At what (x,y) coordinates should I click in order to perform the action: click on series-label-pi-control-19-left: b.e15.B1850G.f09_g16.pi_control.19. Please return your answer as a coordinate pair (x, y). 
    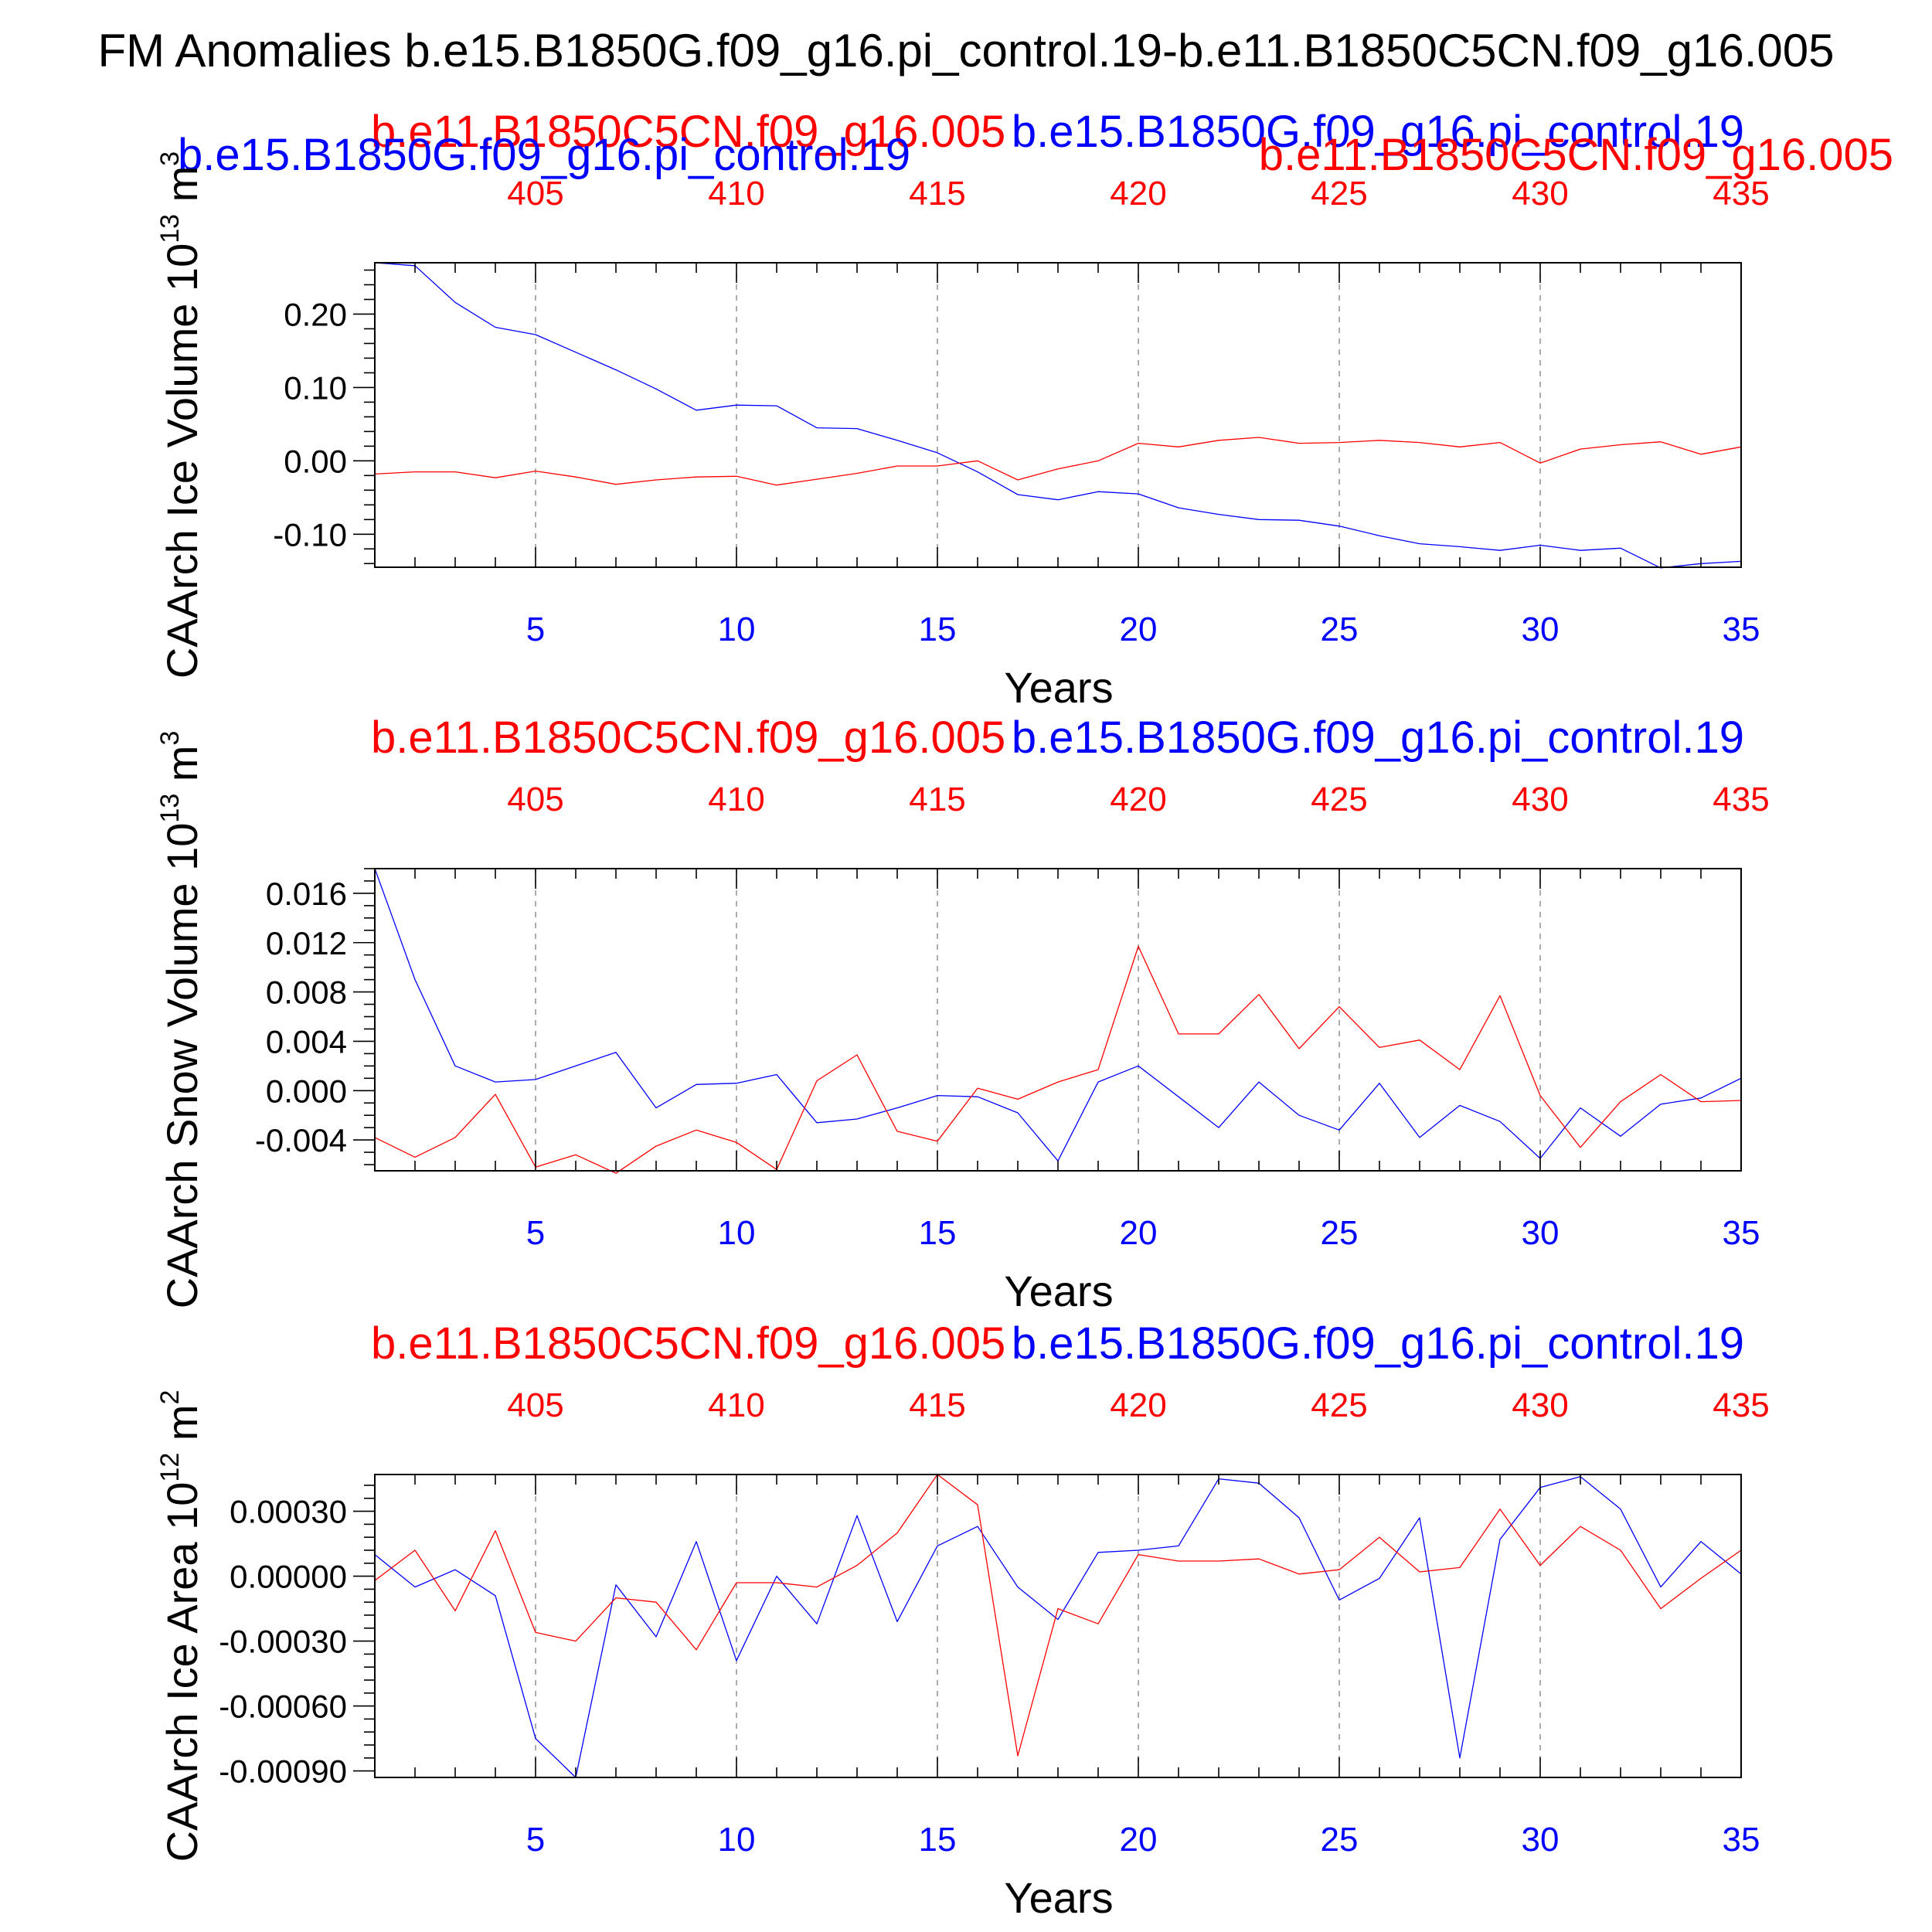
    Looking at the image, I should click on (544, 155).